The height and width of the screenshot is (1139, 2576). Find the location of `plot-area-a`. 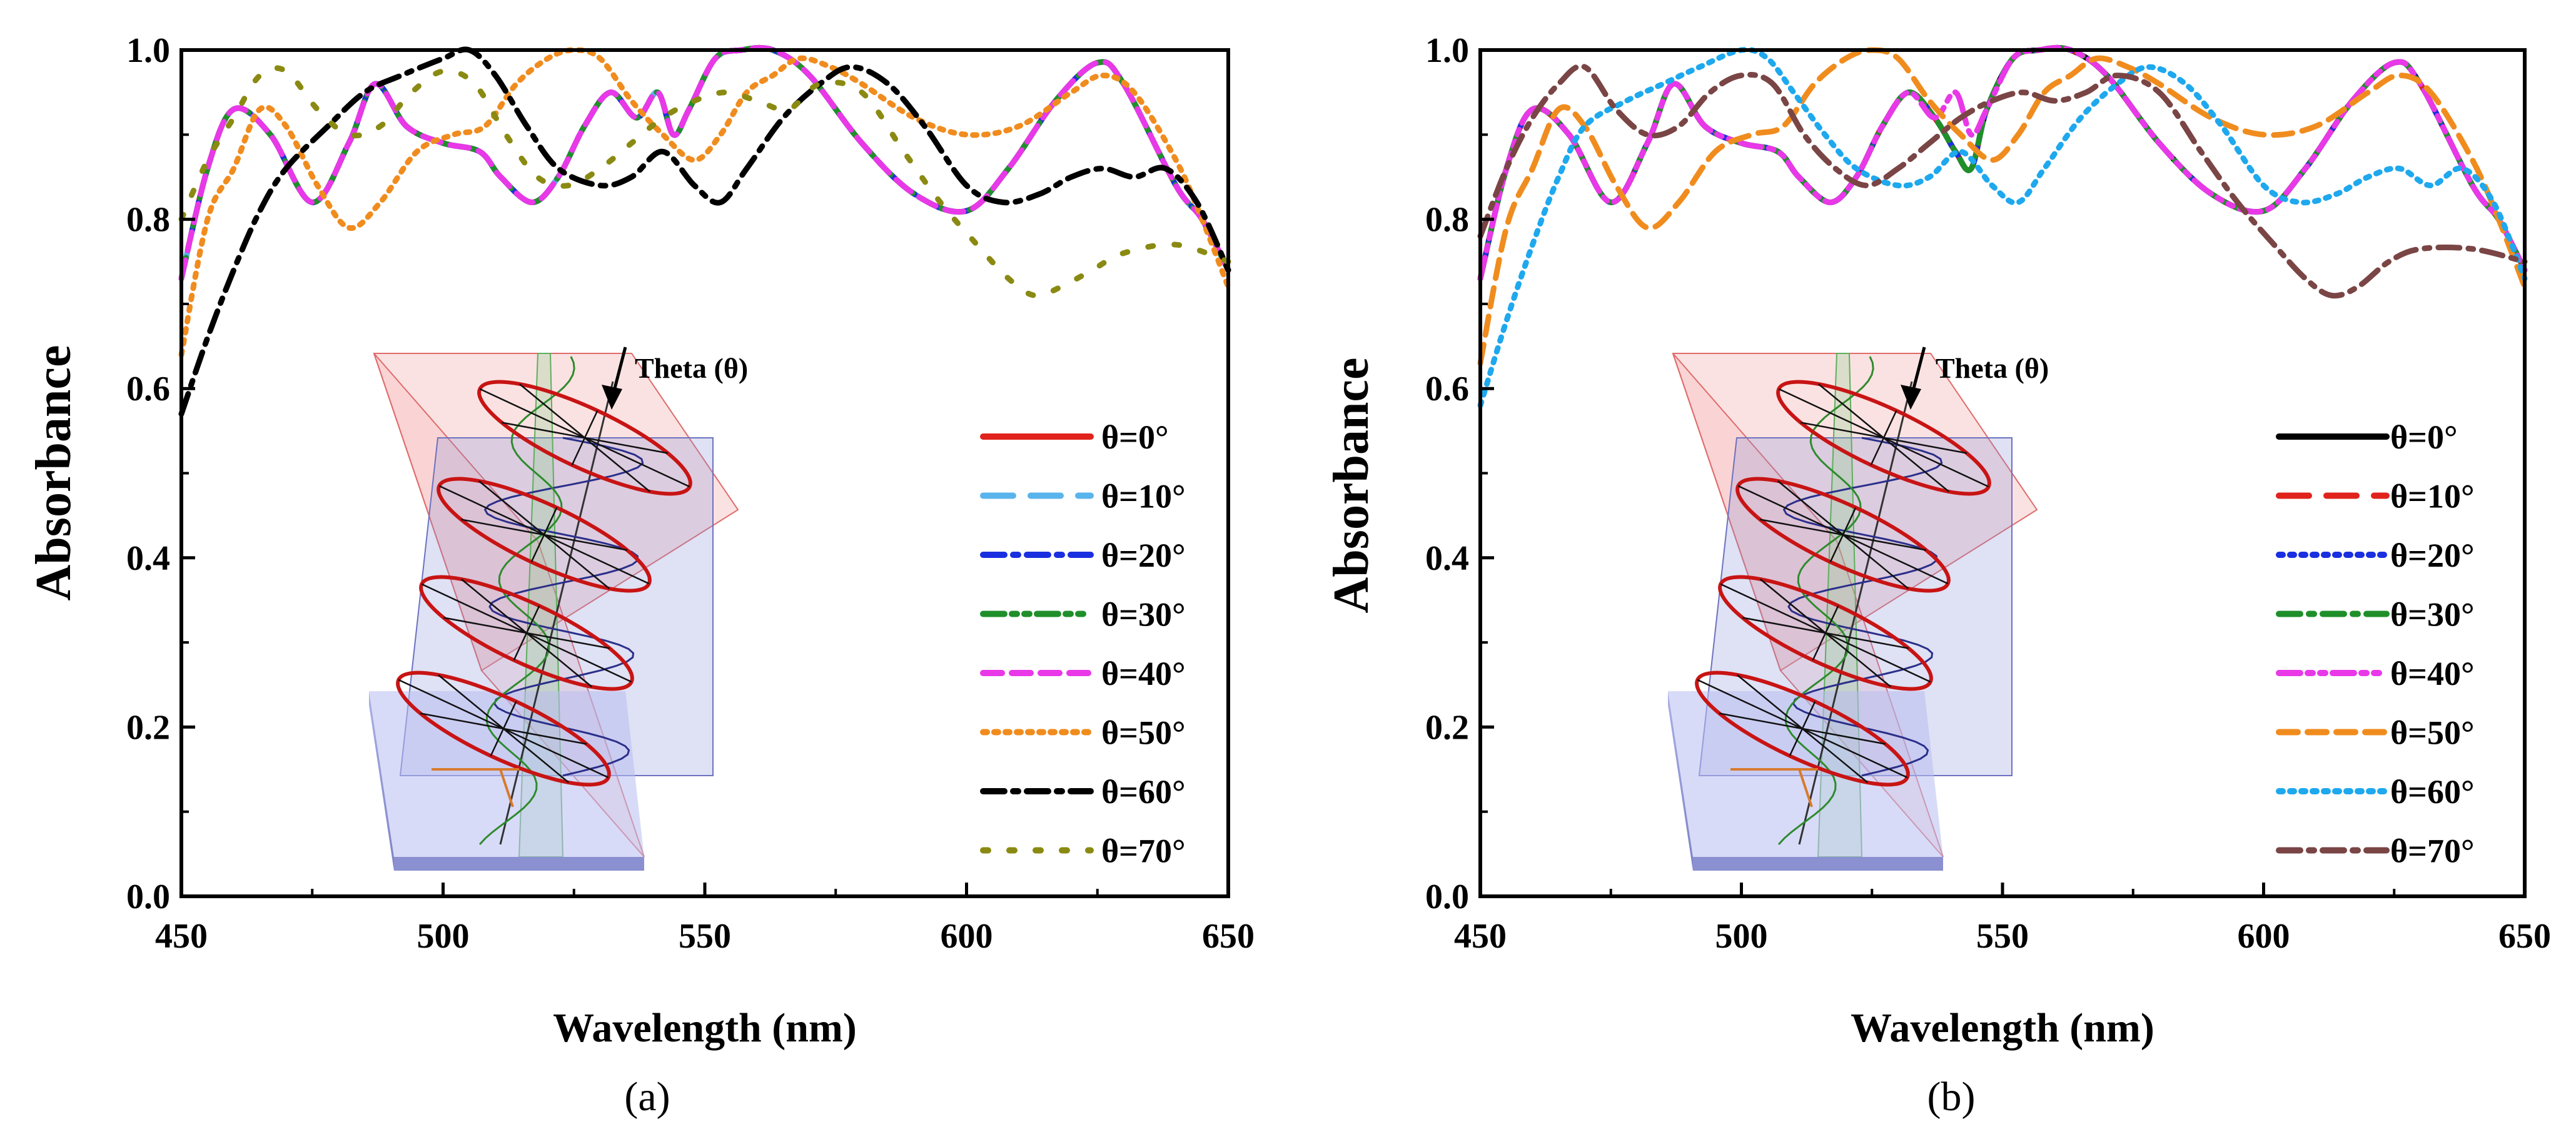

plot-area-a is located at coordinates (705, 230).